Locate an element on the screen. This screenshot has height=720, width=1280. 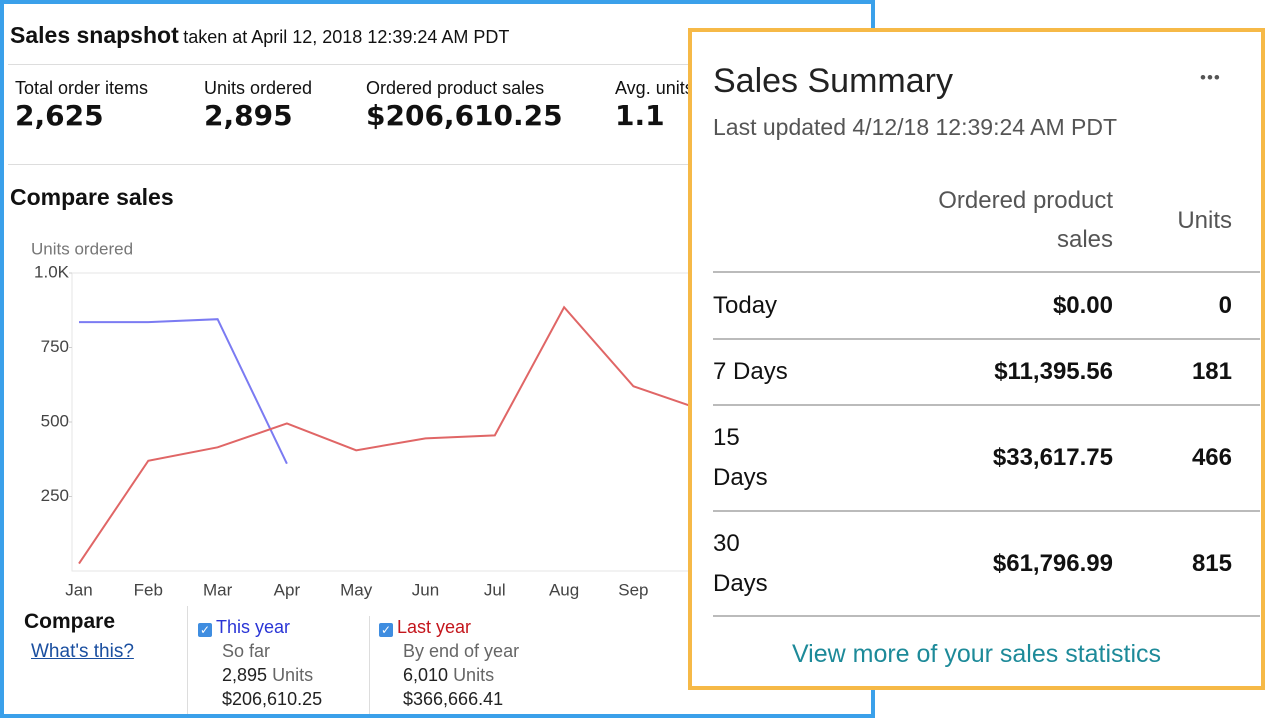
y-tick-label: 1.0K is located at coordinates (52, 271).